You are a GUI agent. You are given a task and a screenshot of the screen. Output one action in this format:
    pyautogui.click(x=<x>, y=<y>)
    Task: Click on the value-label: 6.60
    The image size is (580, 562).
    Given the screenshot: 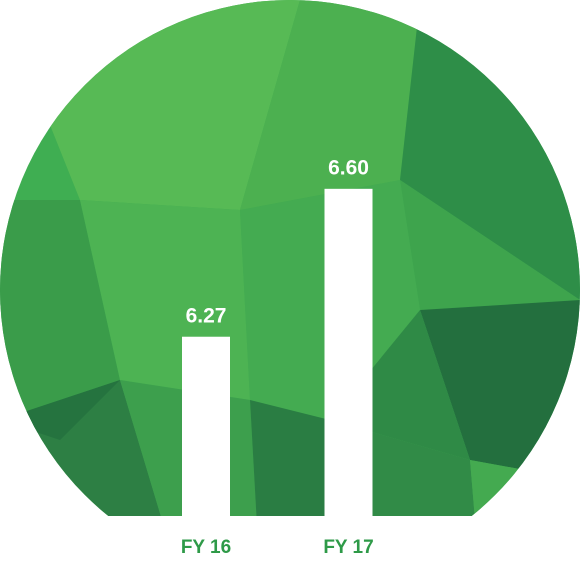 What is the action you would take?
    pyautogui.click(x=348, y=167)
    